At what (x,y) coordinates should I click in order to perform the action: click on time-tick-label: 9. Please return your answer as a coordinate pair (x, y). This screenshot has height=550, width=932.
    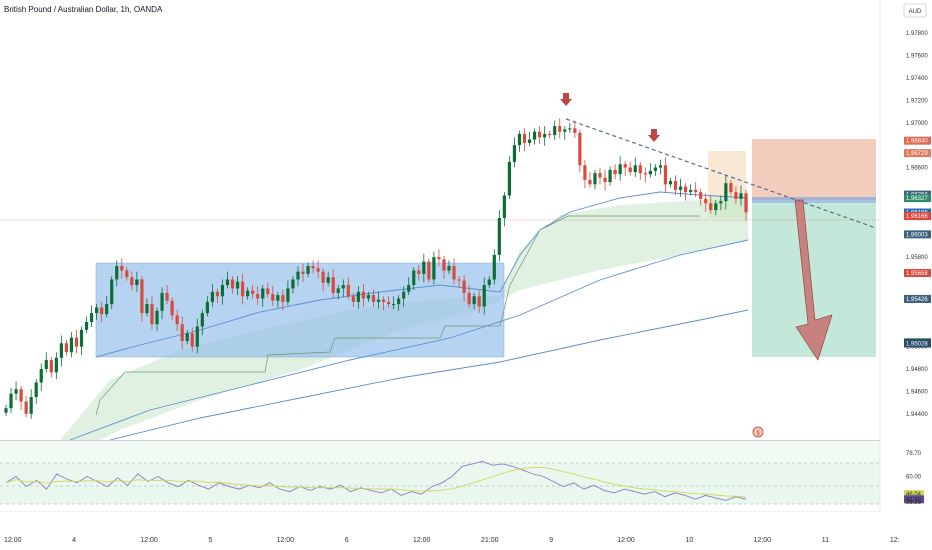
    Looking at the image, I should click on (551, 540).